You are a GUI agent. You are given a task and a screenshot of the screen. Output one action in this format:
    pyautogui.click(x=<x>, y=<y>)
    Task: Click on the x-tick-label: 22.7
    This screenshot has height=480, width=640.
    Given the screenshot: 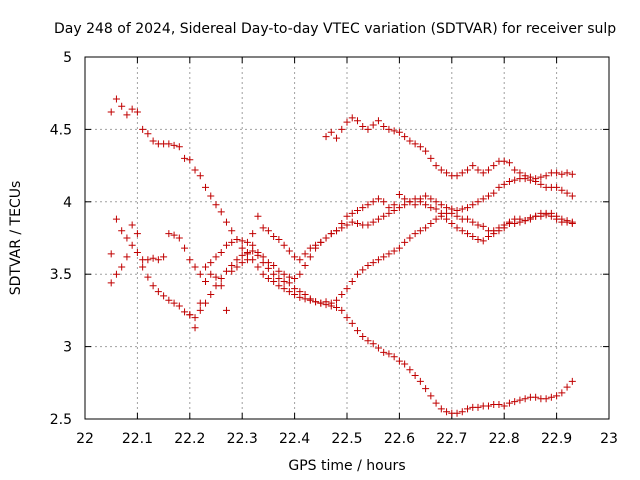 What is the action you would take?
    pyautogui.click(x=451, y=439)
    